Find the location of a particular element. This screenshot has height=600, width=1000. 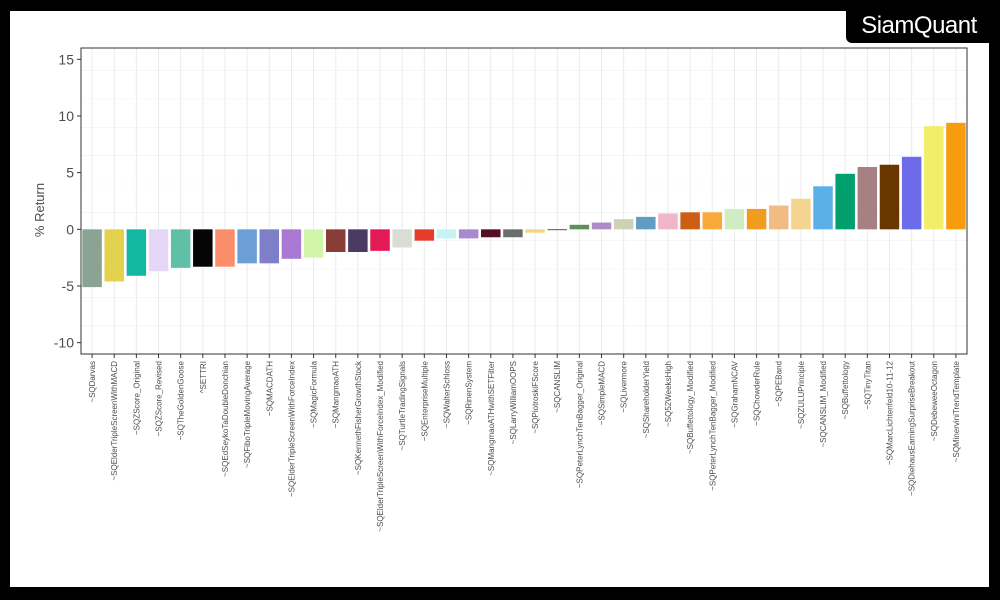

x-tick-label: ~SQEdSeykoTaDoubleDonchian is located at coordinates (225, 419).